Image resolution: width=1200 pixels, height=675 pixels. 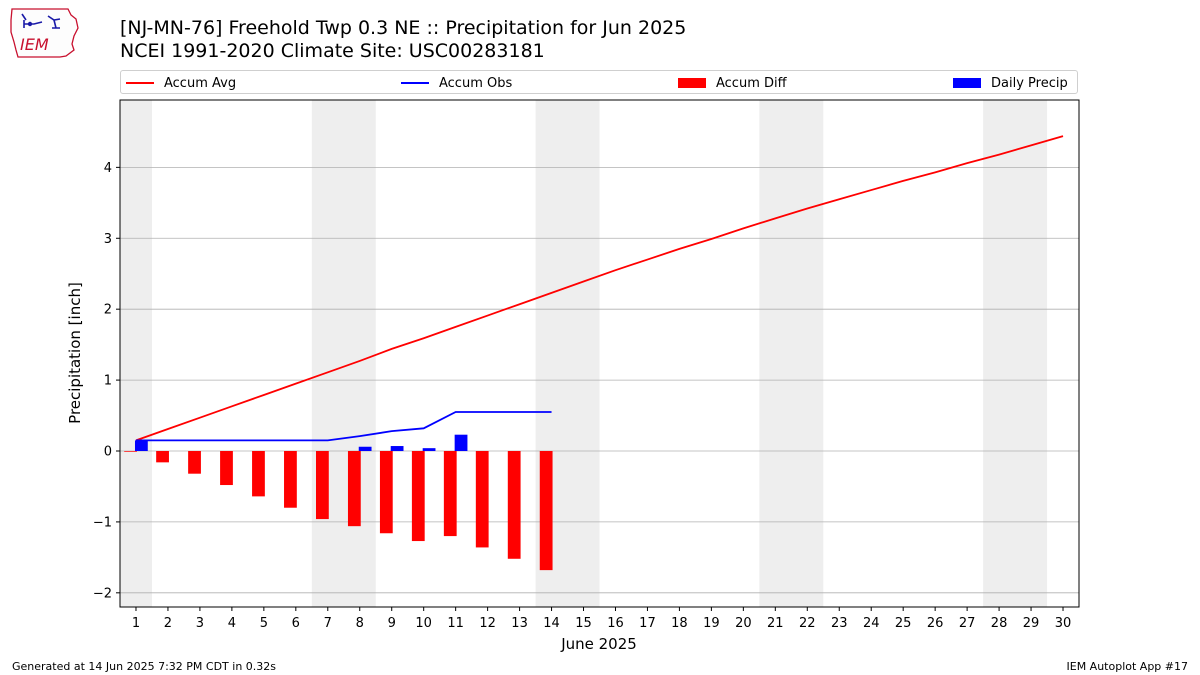 I want to click on footer-app: IEM Autoplot App #17, so click(x=1127, y=666).